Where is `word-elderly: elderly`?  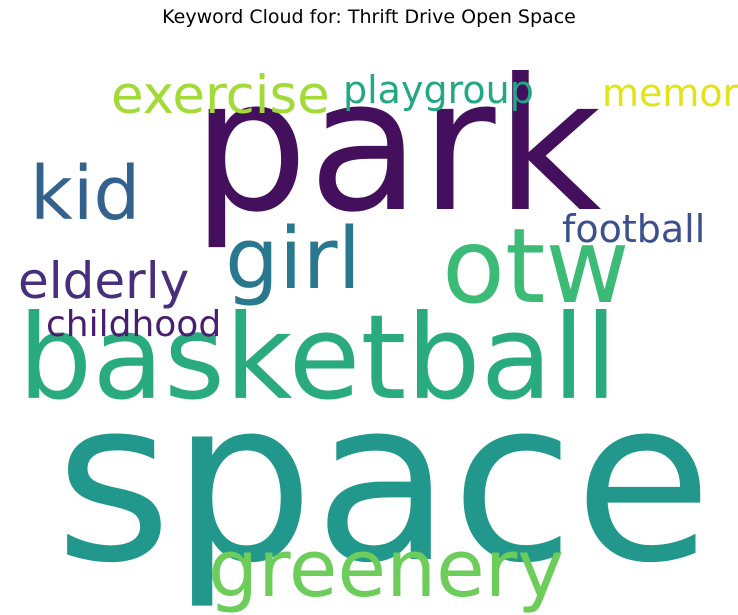
word-elderly: elderly is located at coordinates (104, 281).